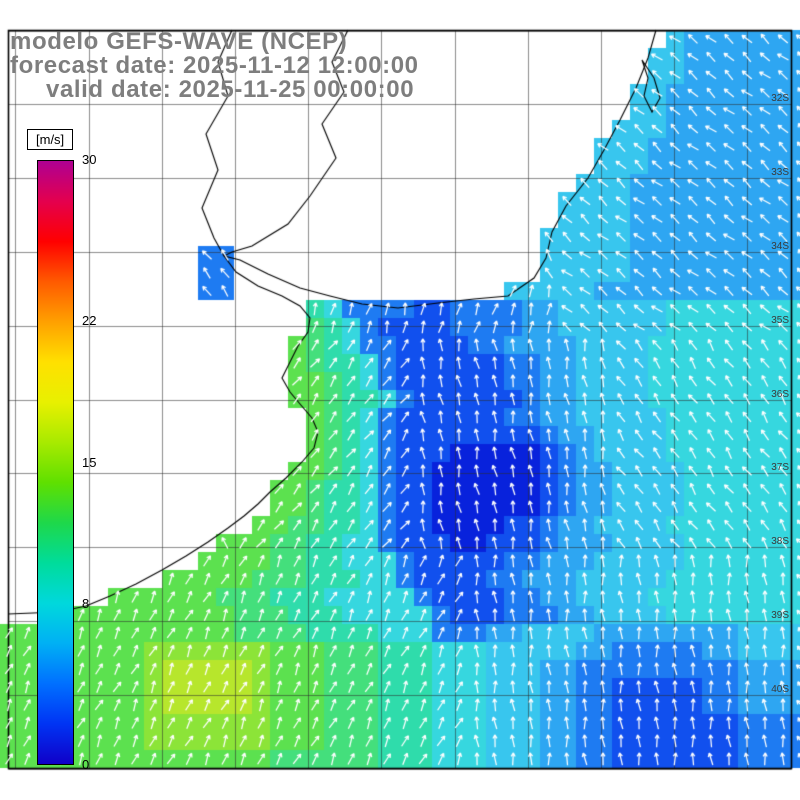 This screenshot has width=800, height=800. Describe the element at coordinates (780, 173) in the screenshot. I see `lat-label: 33S` at that location.